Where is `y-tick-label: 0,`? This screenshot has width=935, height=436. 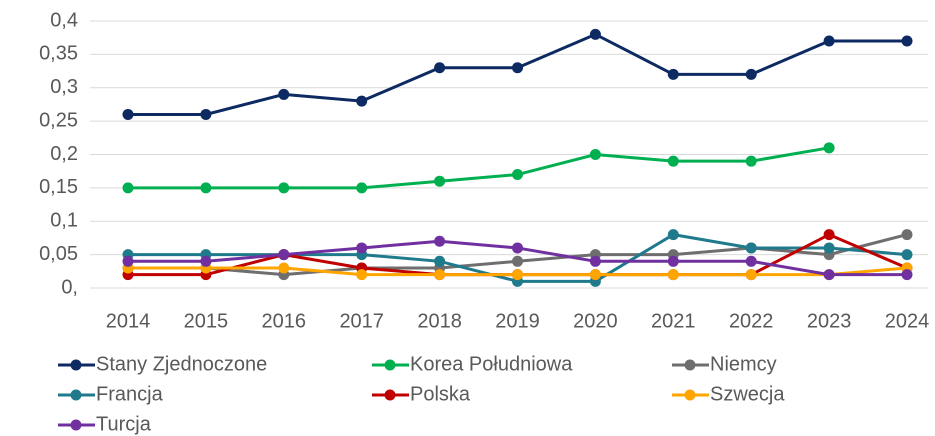
y-tick-label: 0, is located at coordinates (69, 287).